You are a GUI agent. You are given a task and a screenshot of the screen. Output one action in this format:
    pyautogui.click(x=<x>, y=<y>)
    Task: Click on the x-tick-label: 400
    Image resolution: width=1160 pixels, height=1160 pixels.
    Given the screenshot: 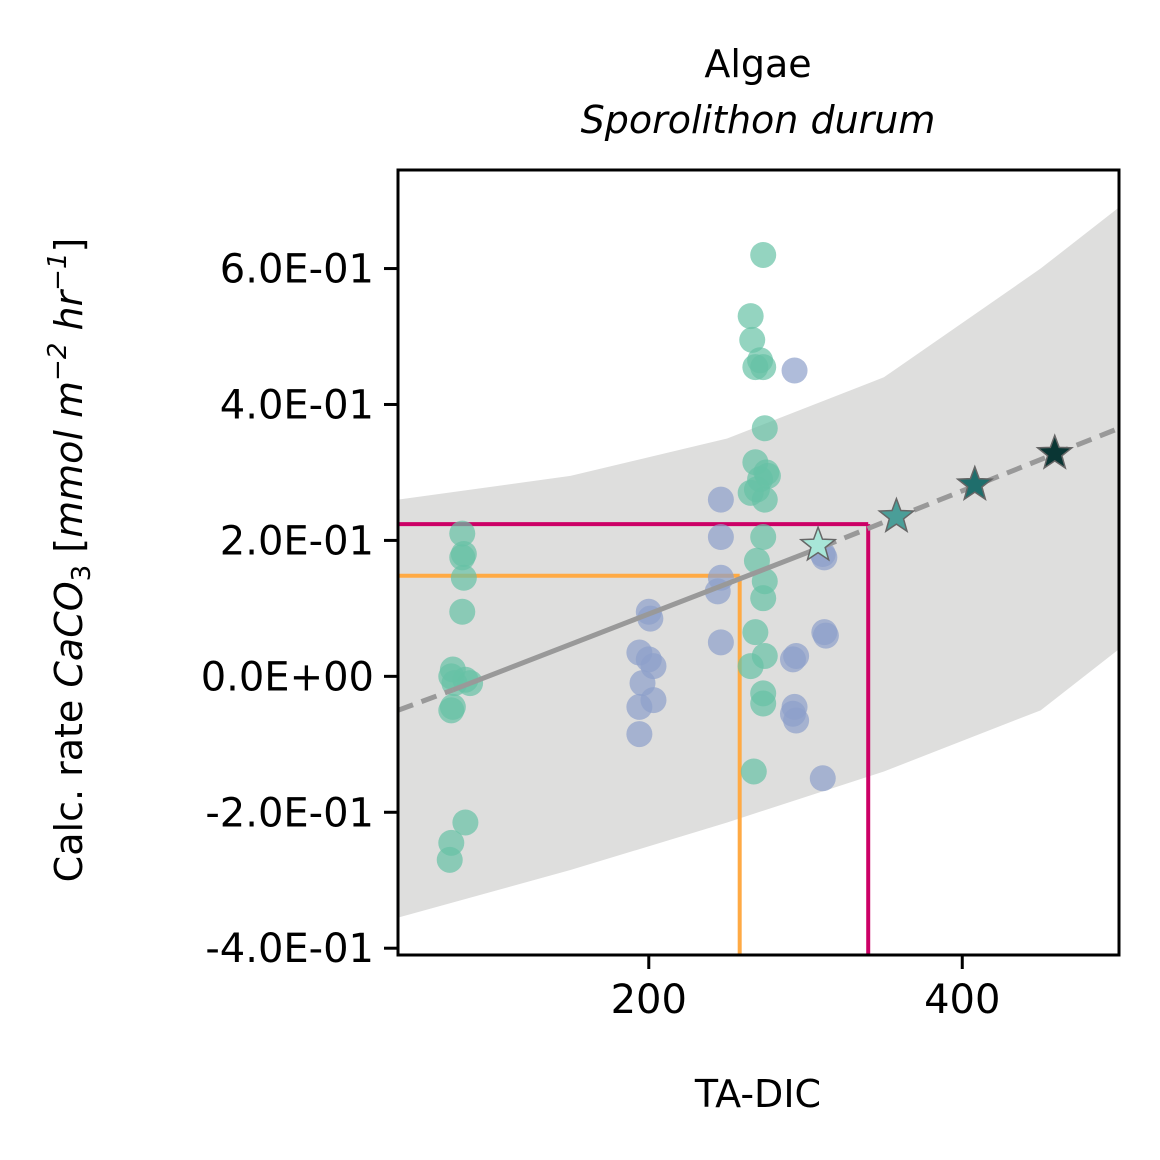 What is the action you would take?
    pyautogui.click(x=962, y=1000)
    